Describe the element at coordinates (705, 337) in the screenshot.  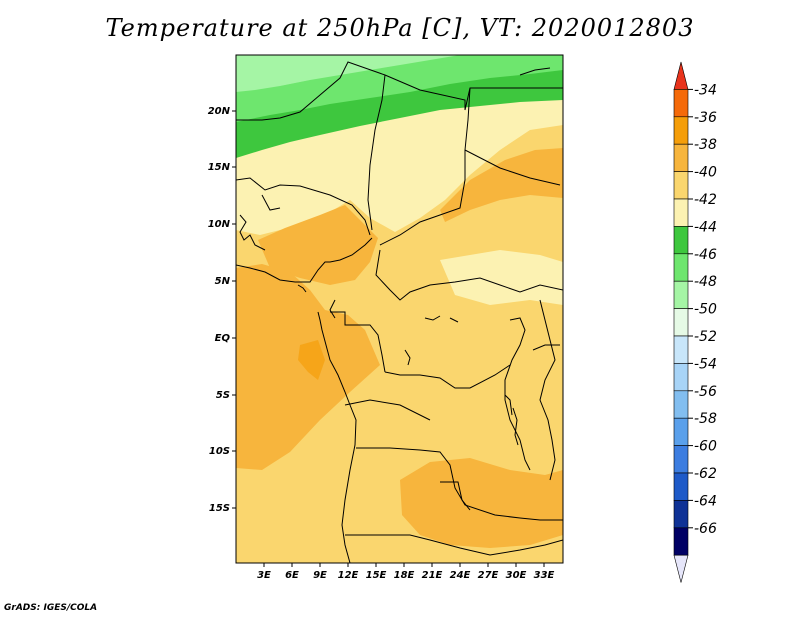
I see `colorbar-label: -52` at that location.